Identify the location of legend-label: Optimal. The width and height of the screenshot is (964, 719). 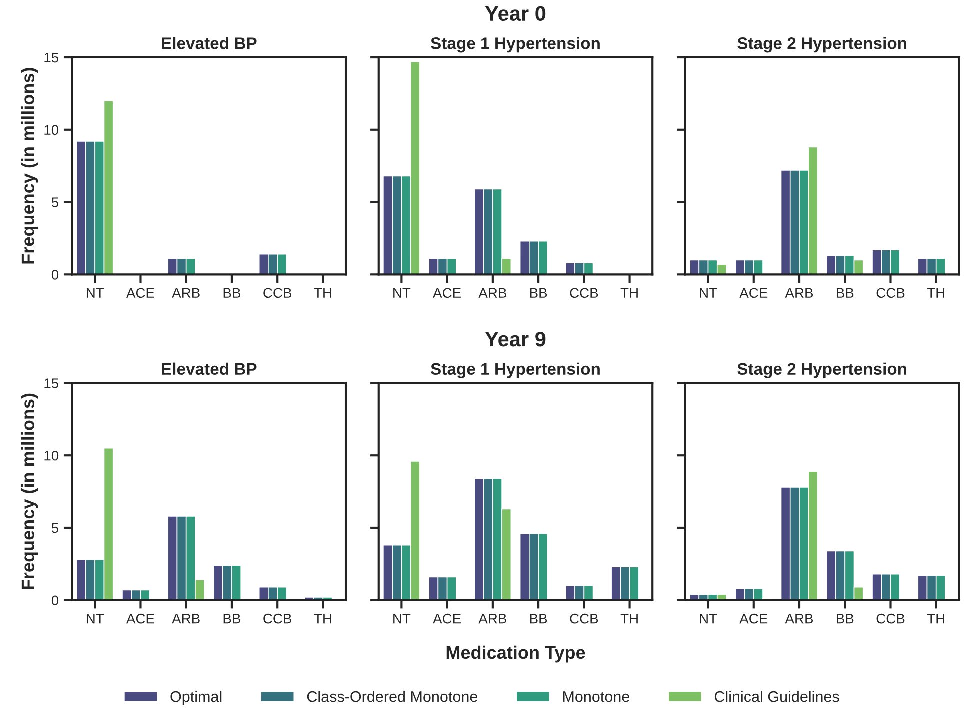
(196, 698).